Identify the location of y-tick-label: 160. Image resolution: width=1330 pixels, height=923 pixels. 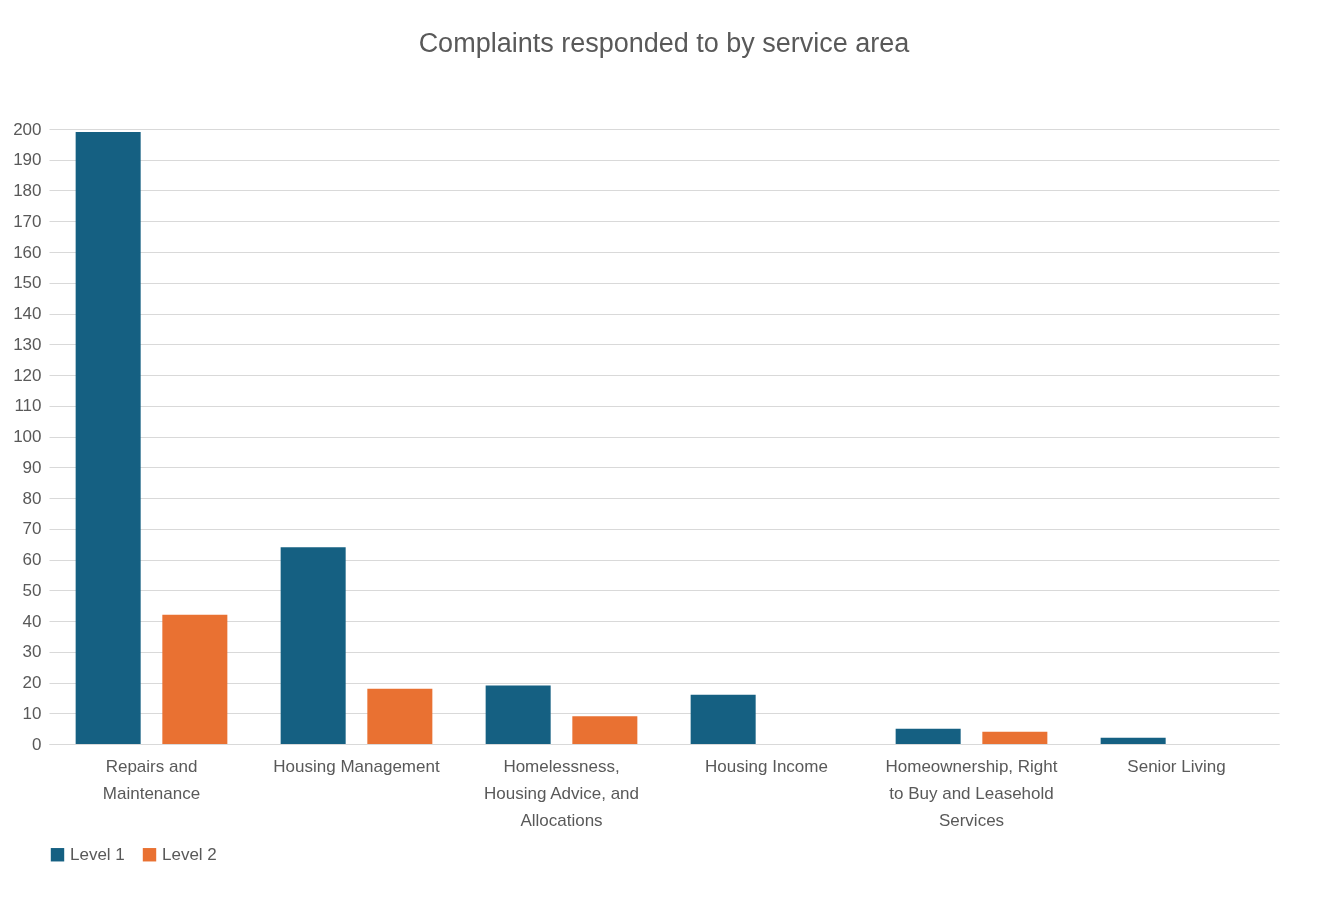
(27, 252).